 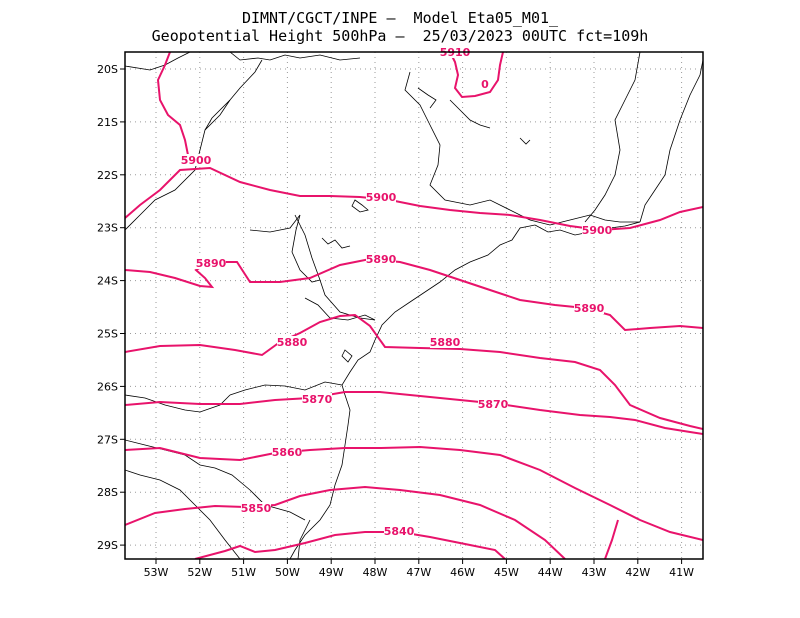 I want to click on contour-label-5900-center: 5900, so click(x=381, y=197).